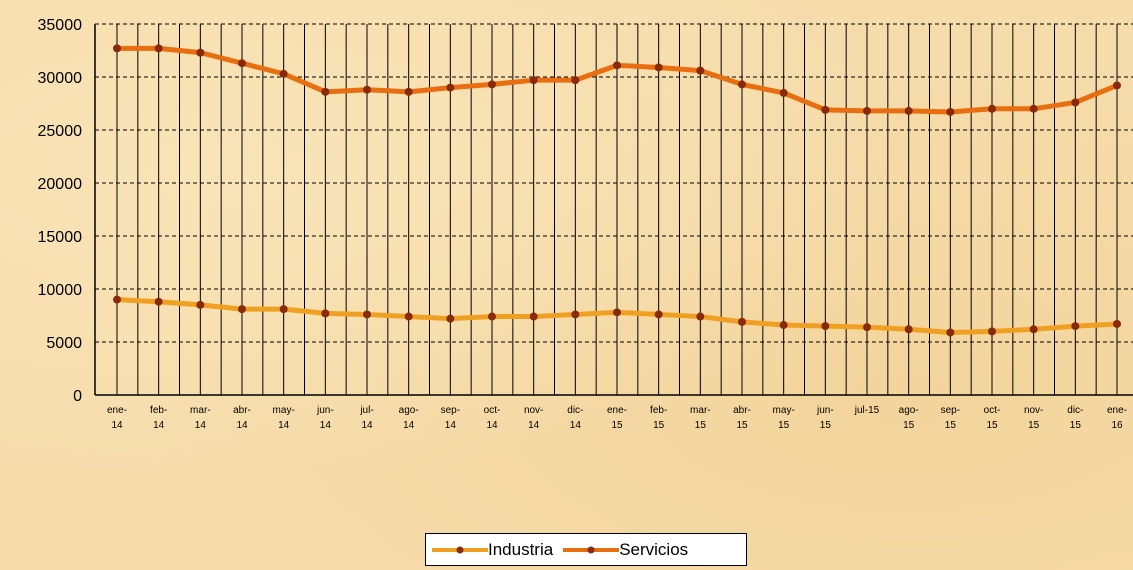 This screenshot has height=570, width=1133. I want to click on x-tick-label: feb-, so click(658, 410).